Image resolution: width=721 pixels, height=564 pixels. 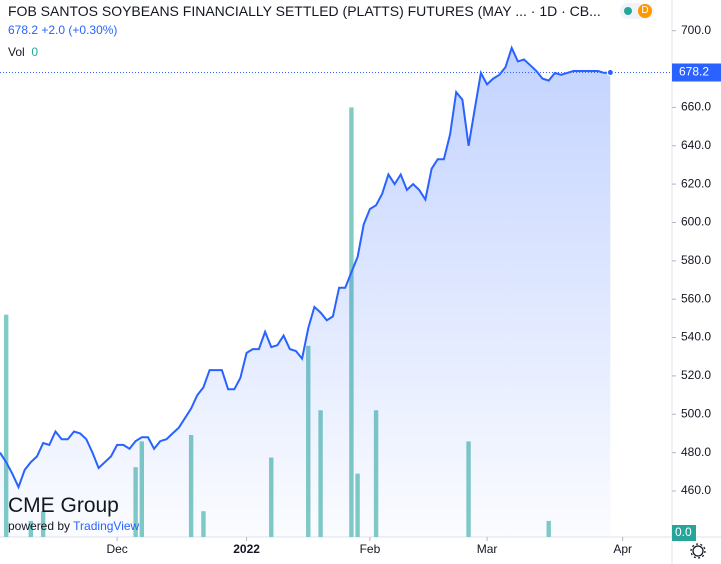 I want to click on status-pill: D, so click(x=637, y=11).